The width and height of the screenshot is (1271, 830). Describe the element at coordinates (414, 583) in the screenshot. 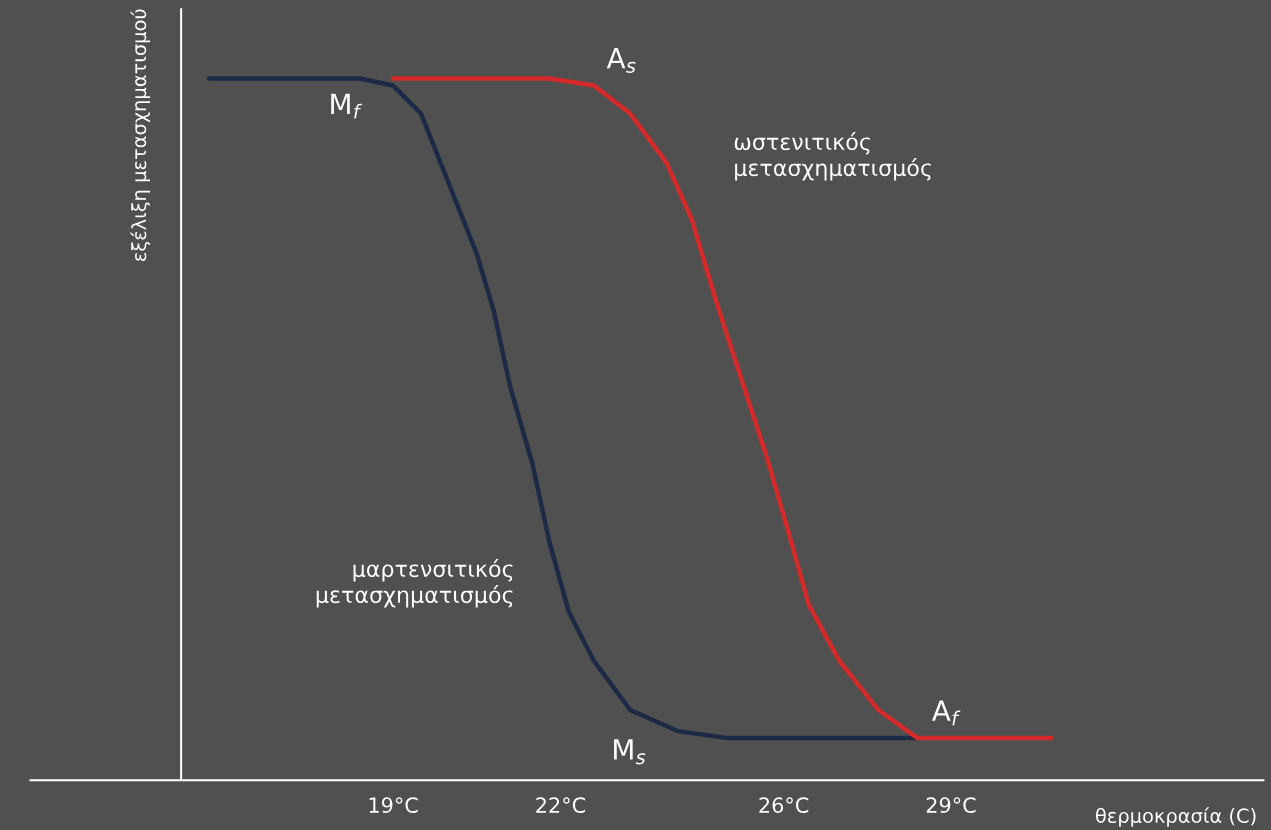

I see `annotation: μαρτενσιτικός μετασχηματισμός` at that location.